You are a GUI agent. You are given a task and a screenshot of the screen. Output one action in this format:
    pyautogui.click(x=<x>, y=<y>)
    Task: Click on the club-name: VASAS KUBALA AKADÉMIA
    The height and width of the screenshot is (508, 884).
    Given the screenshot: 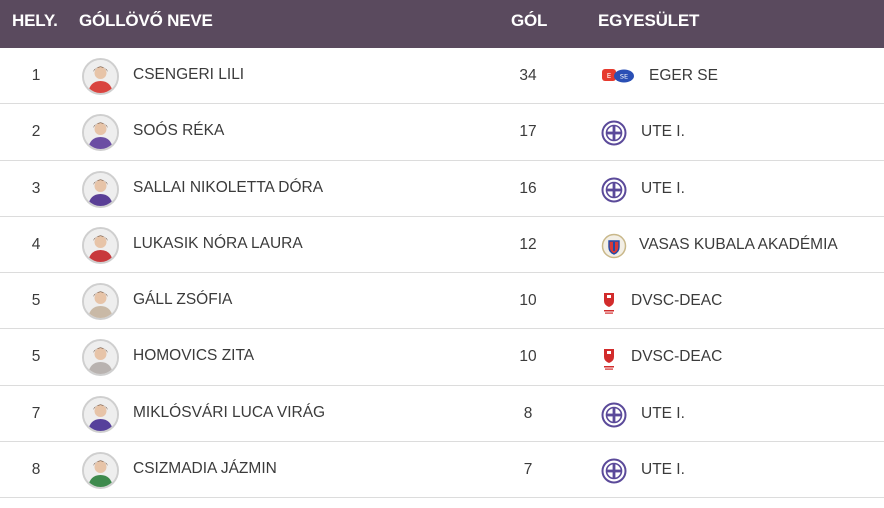 What is the action you would take?
    pyautogui.click(x=738, y=244)
    